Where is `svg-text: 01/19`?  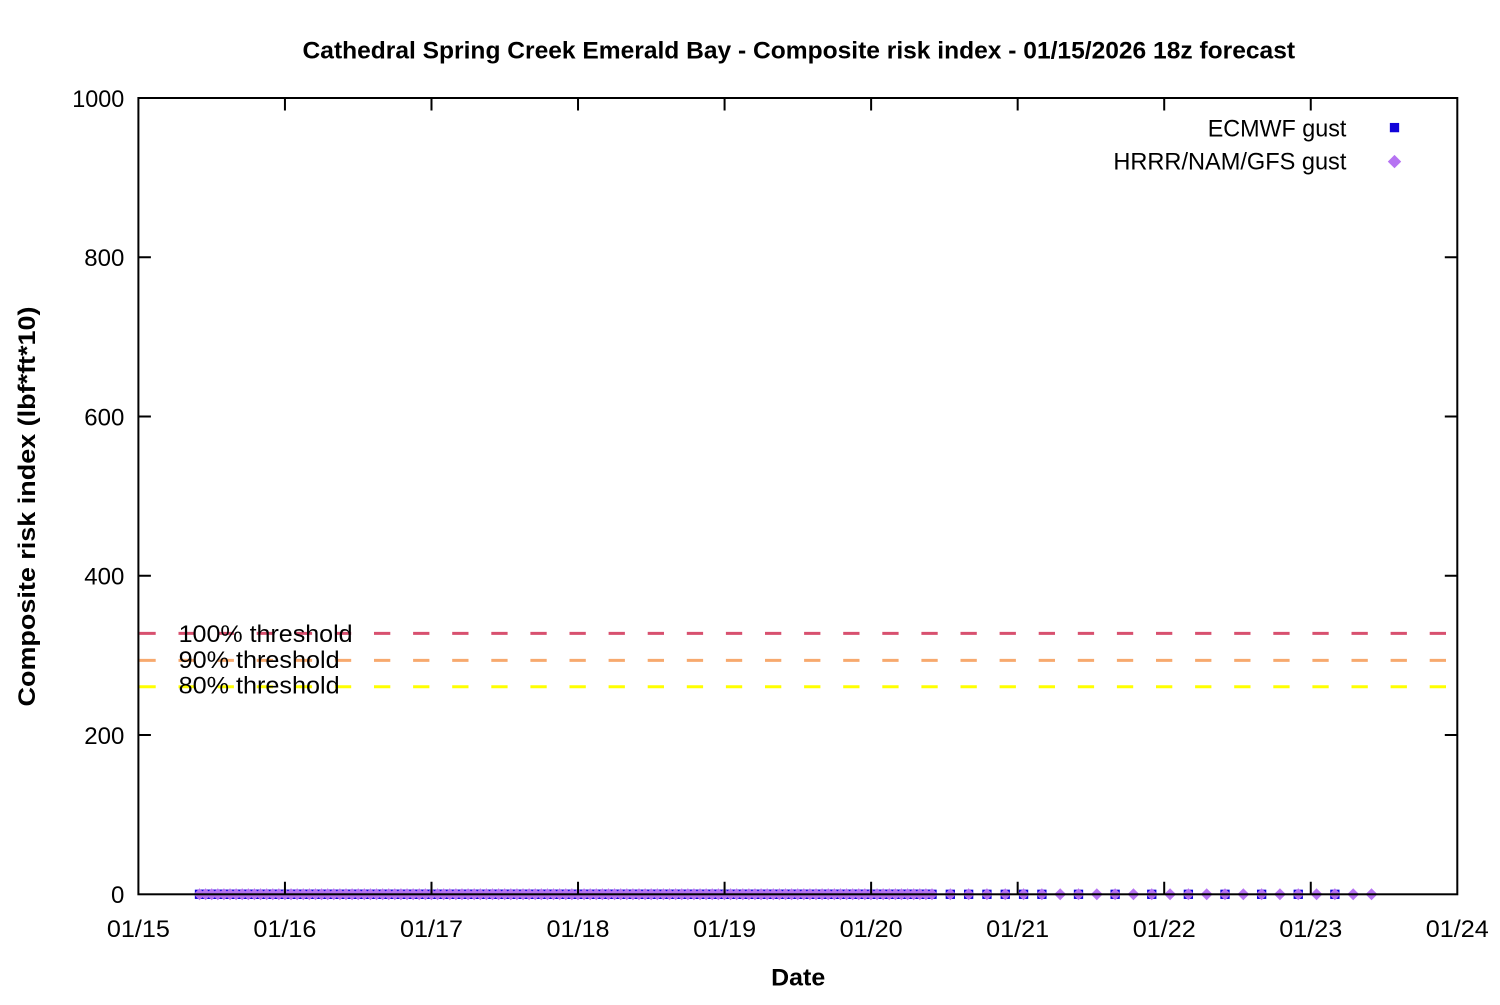 svg-text: 01/19 is located at coordinates (724, 929).